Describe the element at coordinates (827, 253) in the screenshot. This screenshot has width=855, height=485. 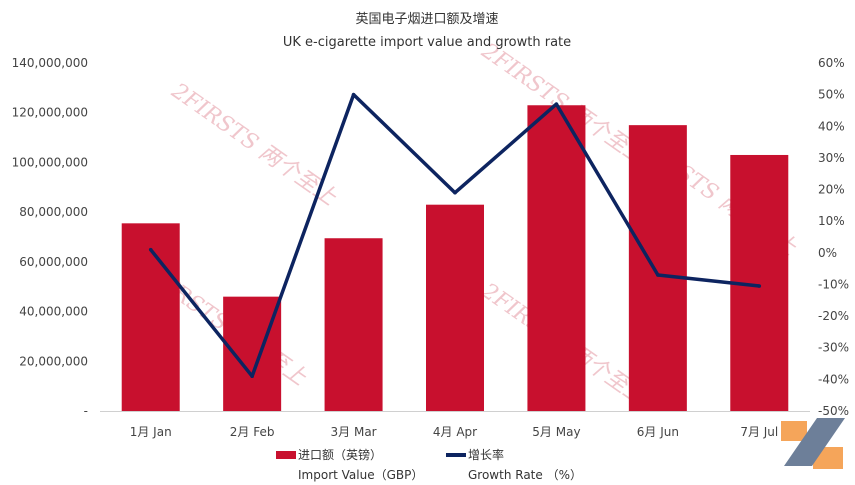
I see `y2-tick-label: 0%` at that location.